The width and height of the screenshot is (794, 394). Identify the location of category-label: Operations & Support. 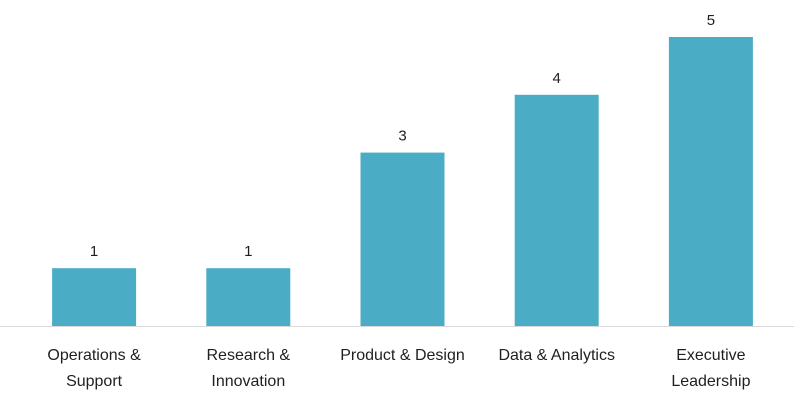
(94, 368).